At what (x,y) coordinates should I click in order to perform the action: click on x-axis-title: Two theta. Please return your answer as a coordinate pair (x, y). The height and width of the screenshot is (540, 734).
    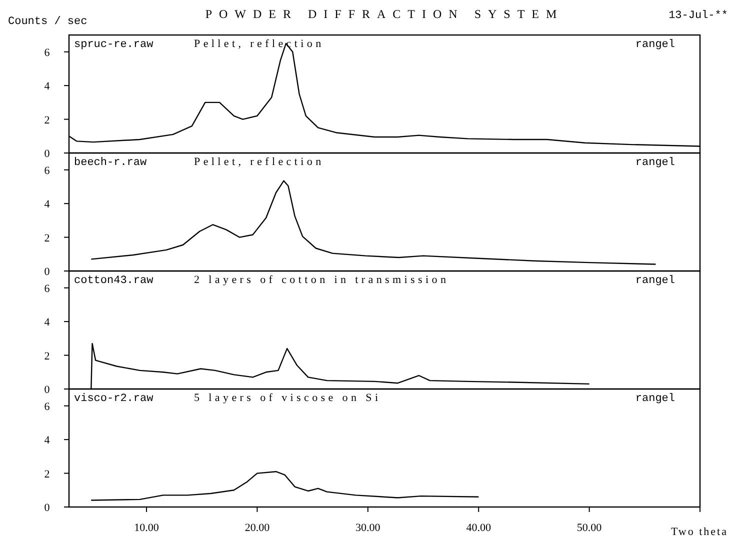
    Looking at the image, I should click on (699, 532).